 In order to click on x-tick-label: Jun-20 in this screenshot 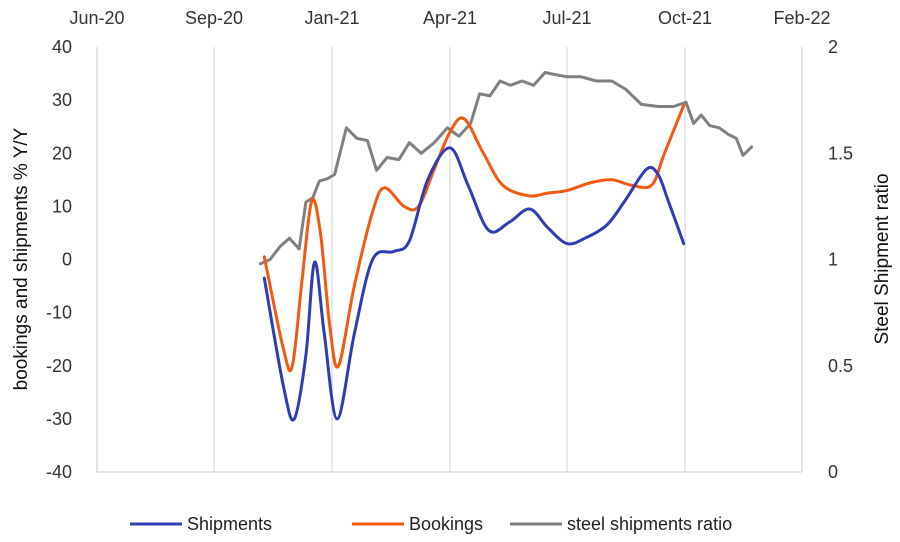, I will do `click(96, 18)`.